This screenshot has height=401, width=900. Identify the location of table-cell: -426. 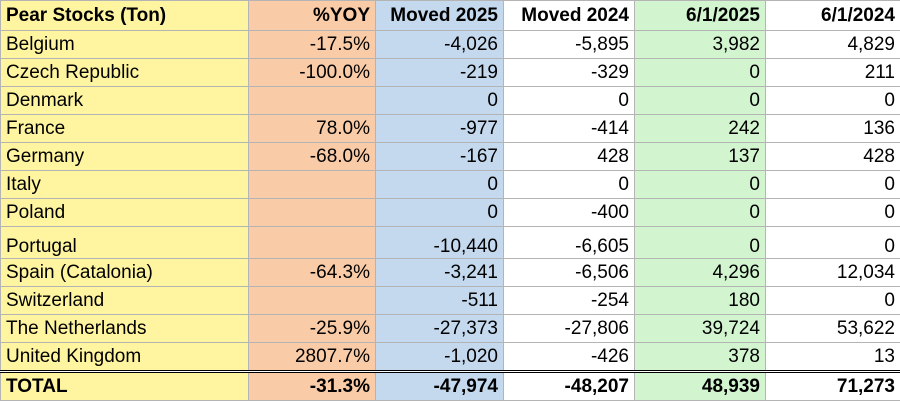
(569, 357).